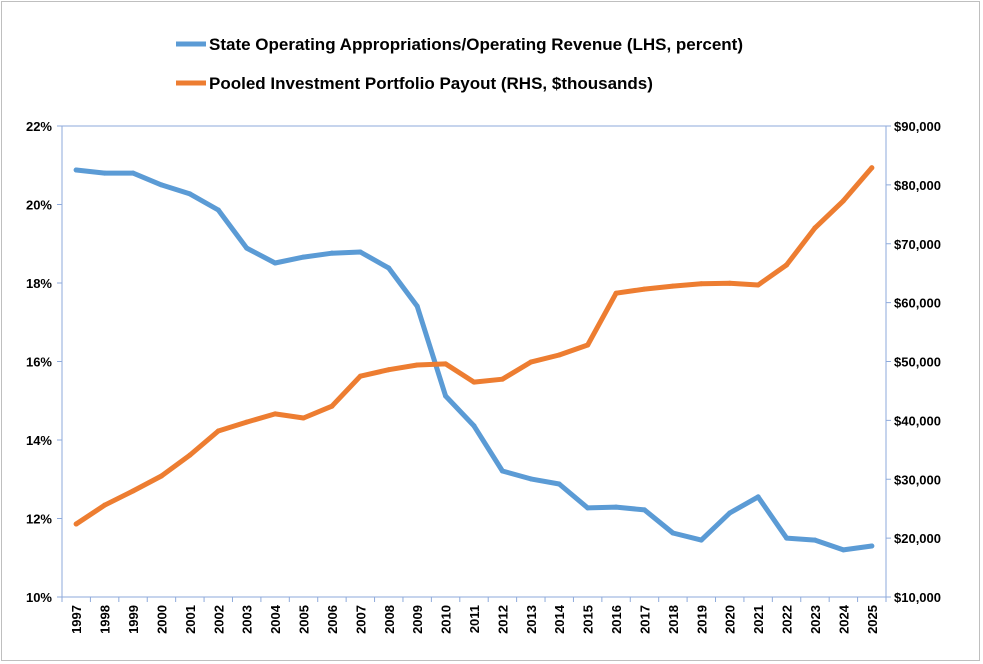 The height and width of the screenshot is (664, 983). Describe the element at coordinates (247, 619) in the screenshot. I see `x-tick-label: 2003` at that location.